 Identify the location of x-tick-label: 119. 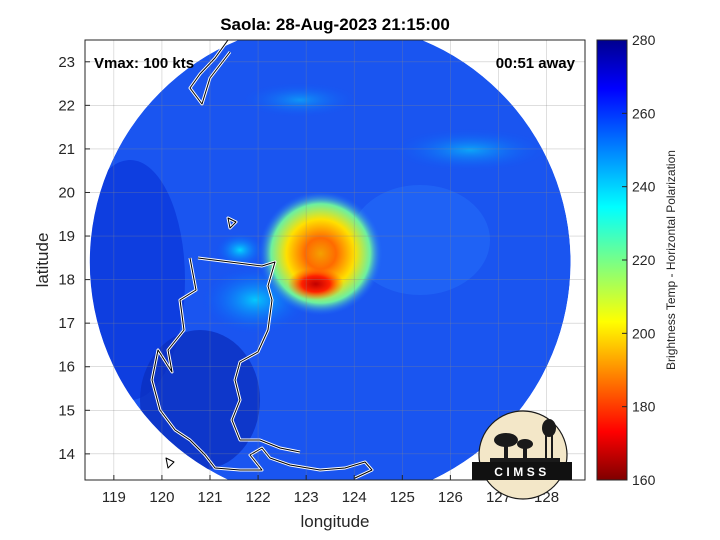
(114, 497).